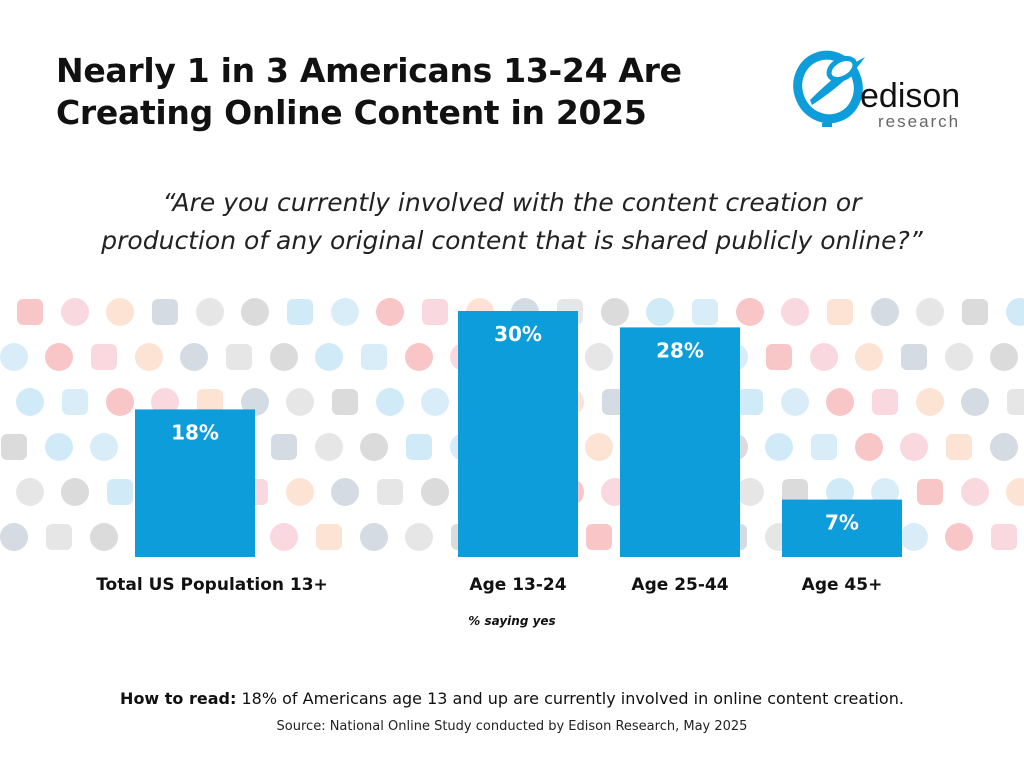 This screenshot has width=1024, height=768. What do you see at coordinates (212, 585) in the screenshot?
I see `category-label: Total US Population 13+` at bounding box center [212, 585].